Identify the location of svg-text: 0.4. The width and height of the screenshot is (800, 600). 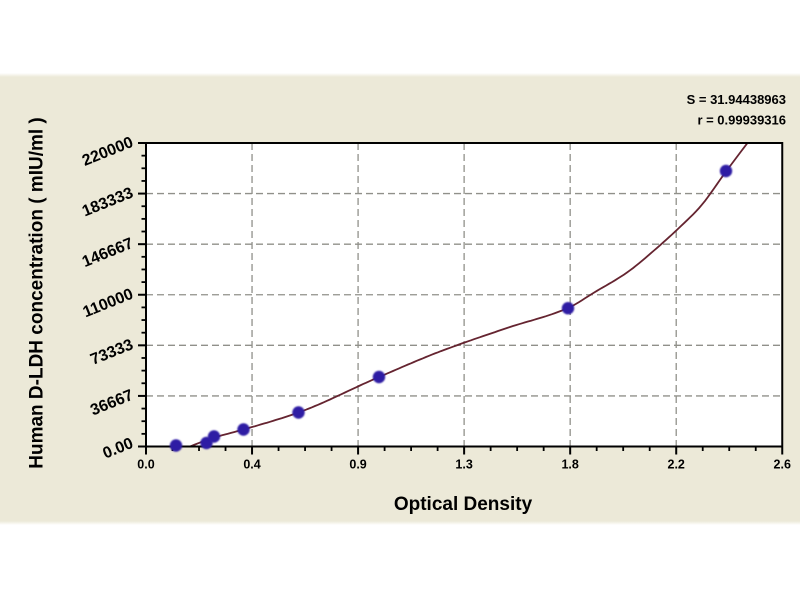
(251, 465).